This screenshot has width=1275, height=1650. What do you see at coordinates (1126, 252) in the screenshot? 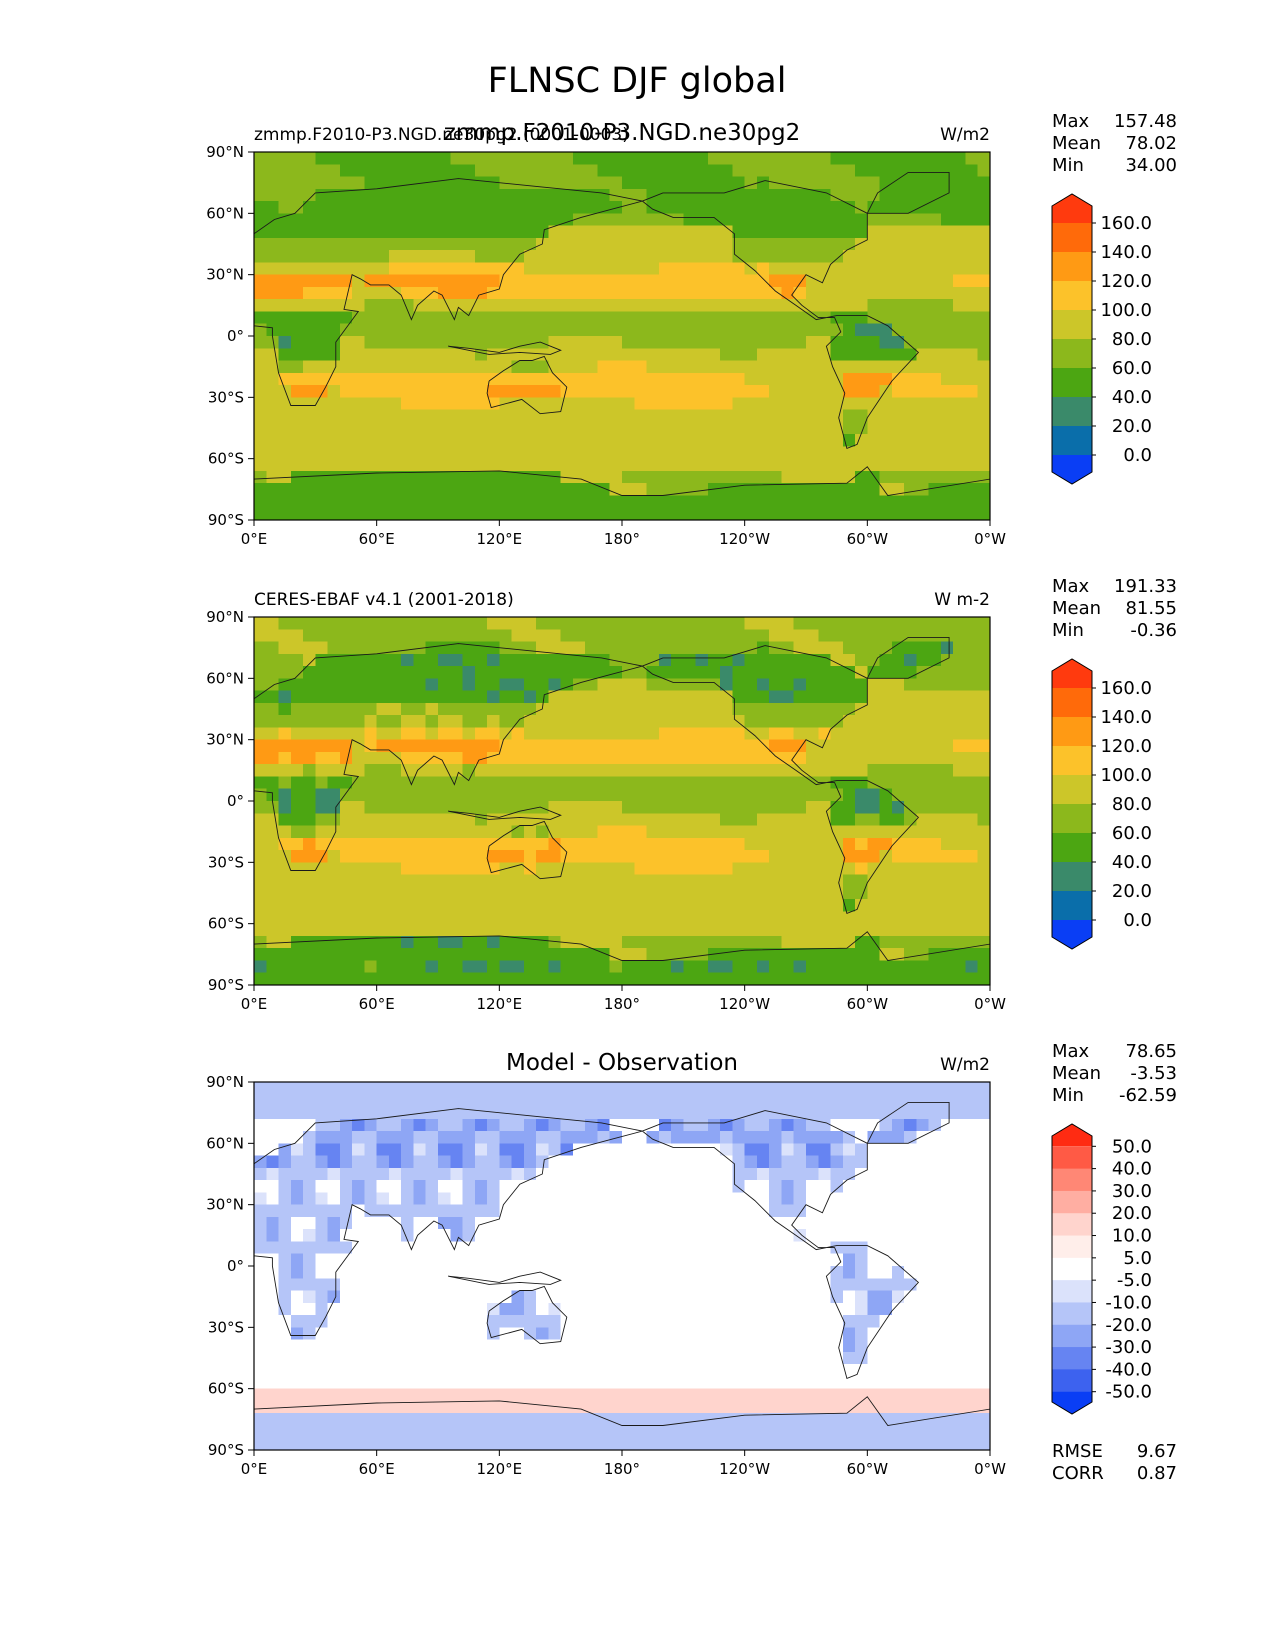
I see `colorbar-label: 140.0` at bounding box center [1126, 252].